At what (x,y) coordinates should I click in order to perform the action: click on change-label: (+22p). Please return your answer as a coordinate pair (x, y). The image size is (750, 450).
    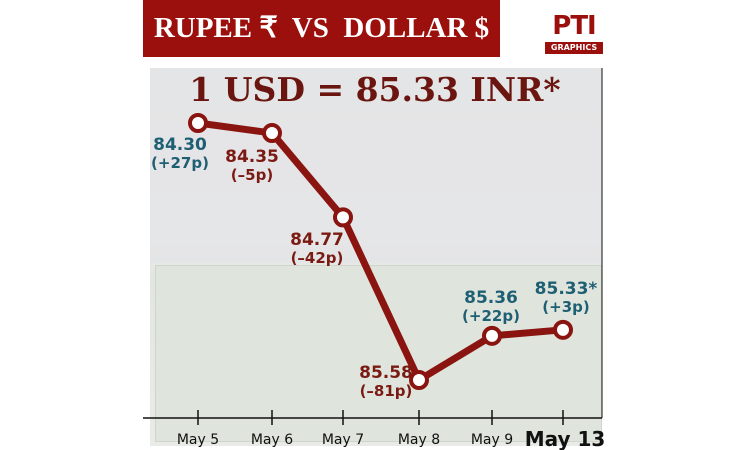
    Looking at the image, I should click on (491, 316).